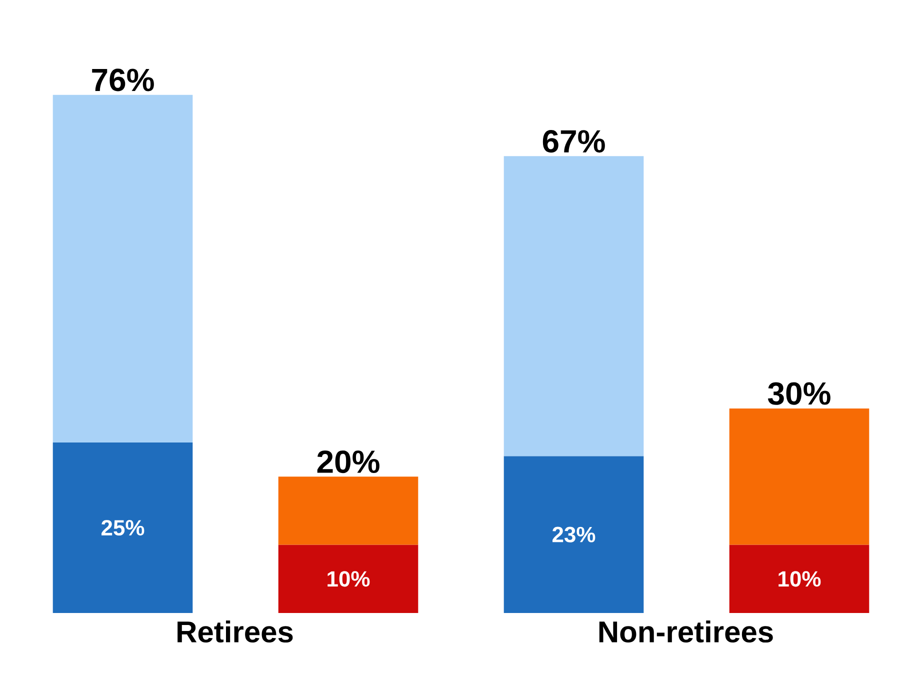  What do you see at coordinates (235, 631) in the screenshot?
I see `x-tick-label: Retirees` at bounding box center [235, 631].